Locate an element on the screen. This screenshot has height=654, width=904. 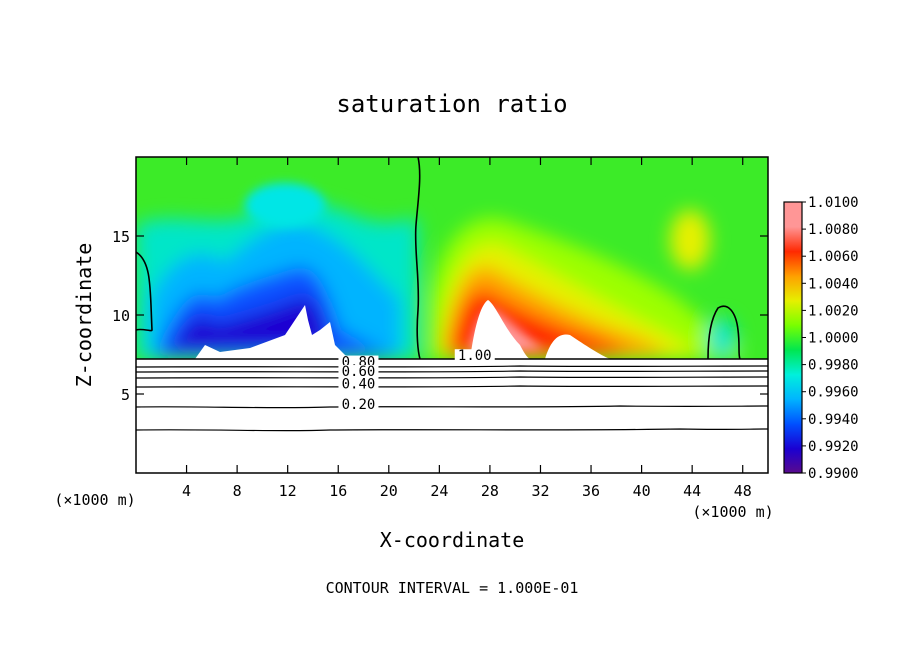
colorbar-tick-label: 0.9940 is located at coordinates (833, 420).